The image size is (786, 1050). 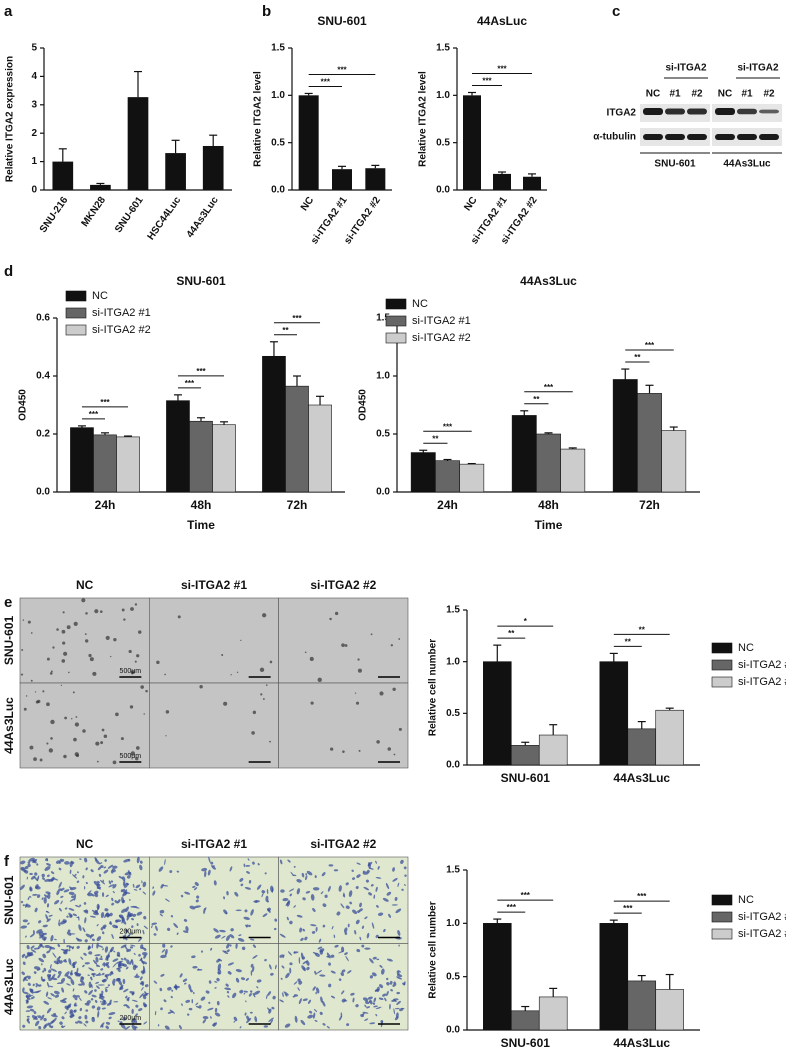 I want to click on x-tick-label: 48h, so click(x=201, y=505).